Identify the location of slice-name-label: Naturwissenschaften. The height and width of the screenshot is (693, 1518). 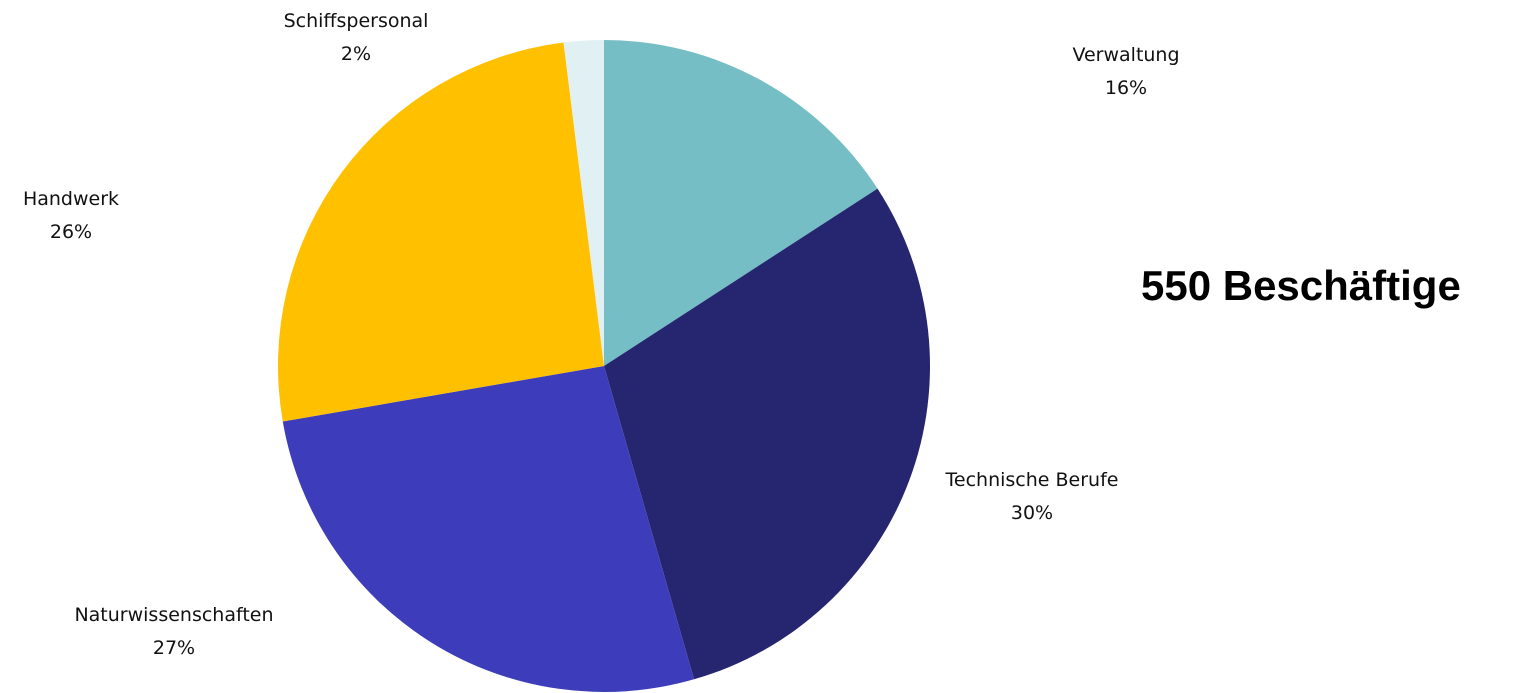
(173, 615).